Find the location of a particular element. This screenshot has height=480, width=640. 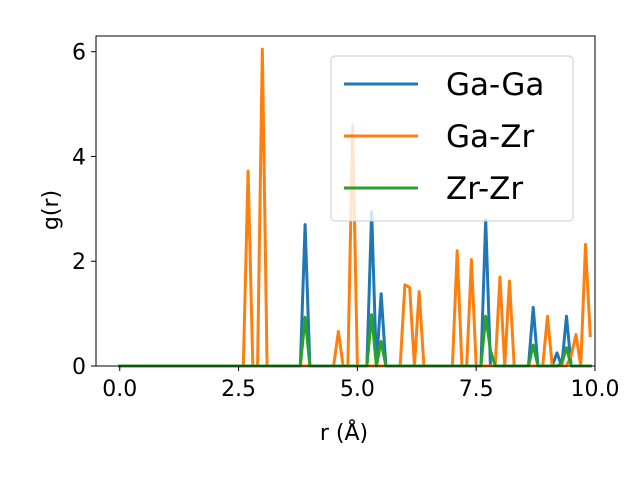

y-axis-label: g(r) is located at coordinates (51, 210).